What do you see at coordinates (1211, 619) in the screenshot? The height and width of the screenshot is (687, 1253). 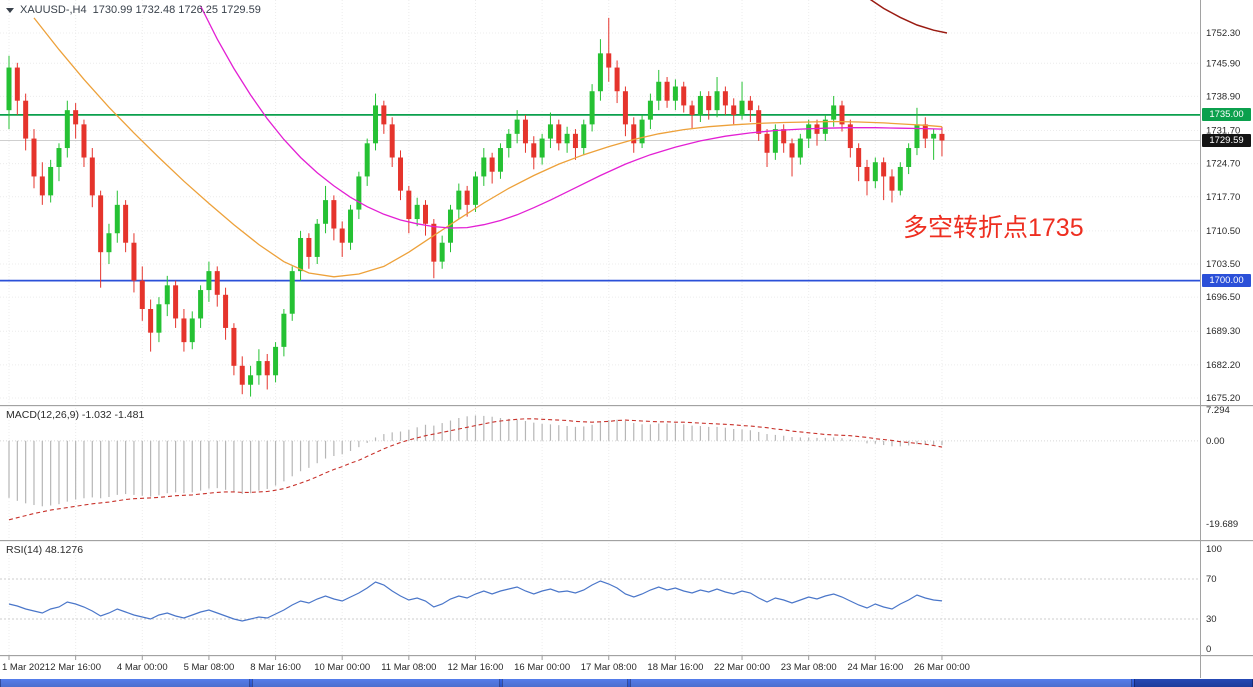 I see `rsi-axis-label: 30` at bounding box center [1211, 619].